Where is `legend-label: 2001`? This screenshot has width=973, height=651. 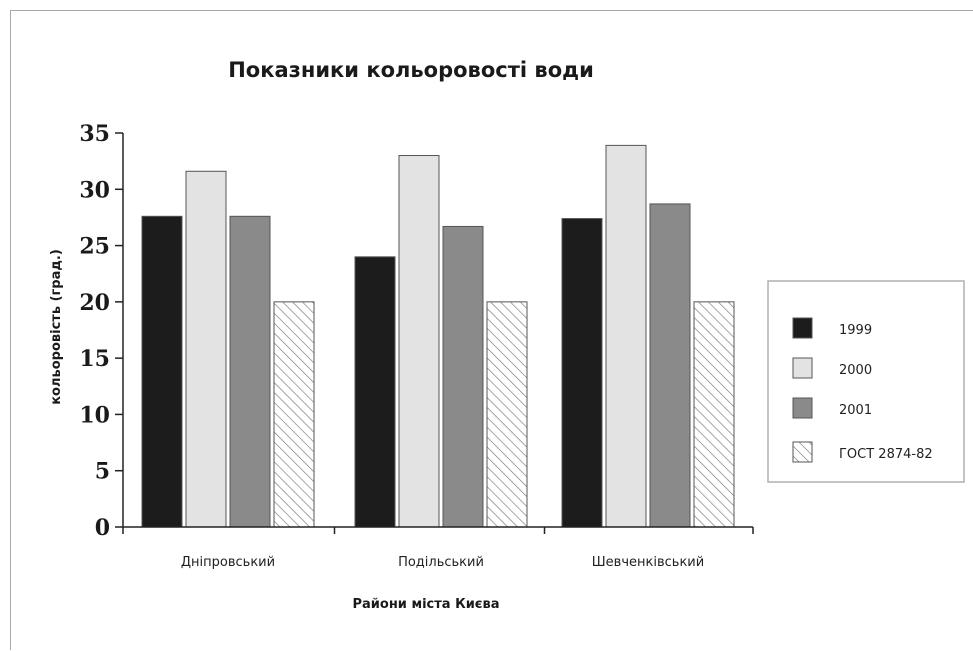
legend-label: 2001 is located at coordinates (855, 410).